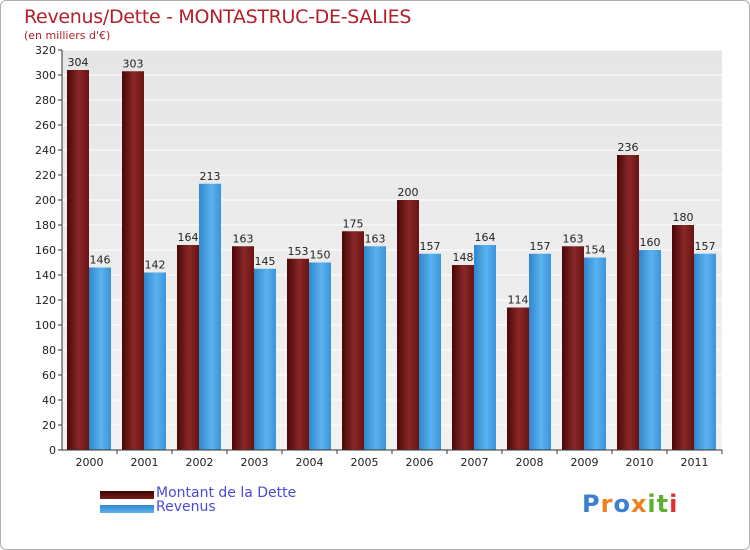 Image resolution: width=750 pixels, height=550 pixels. What do you see at coordinates (45, 325) in the screenshot?
I see `y-tick-label: 100` at bounding box center [45, 325].